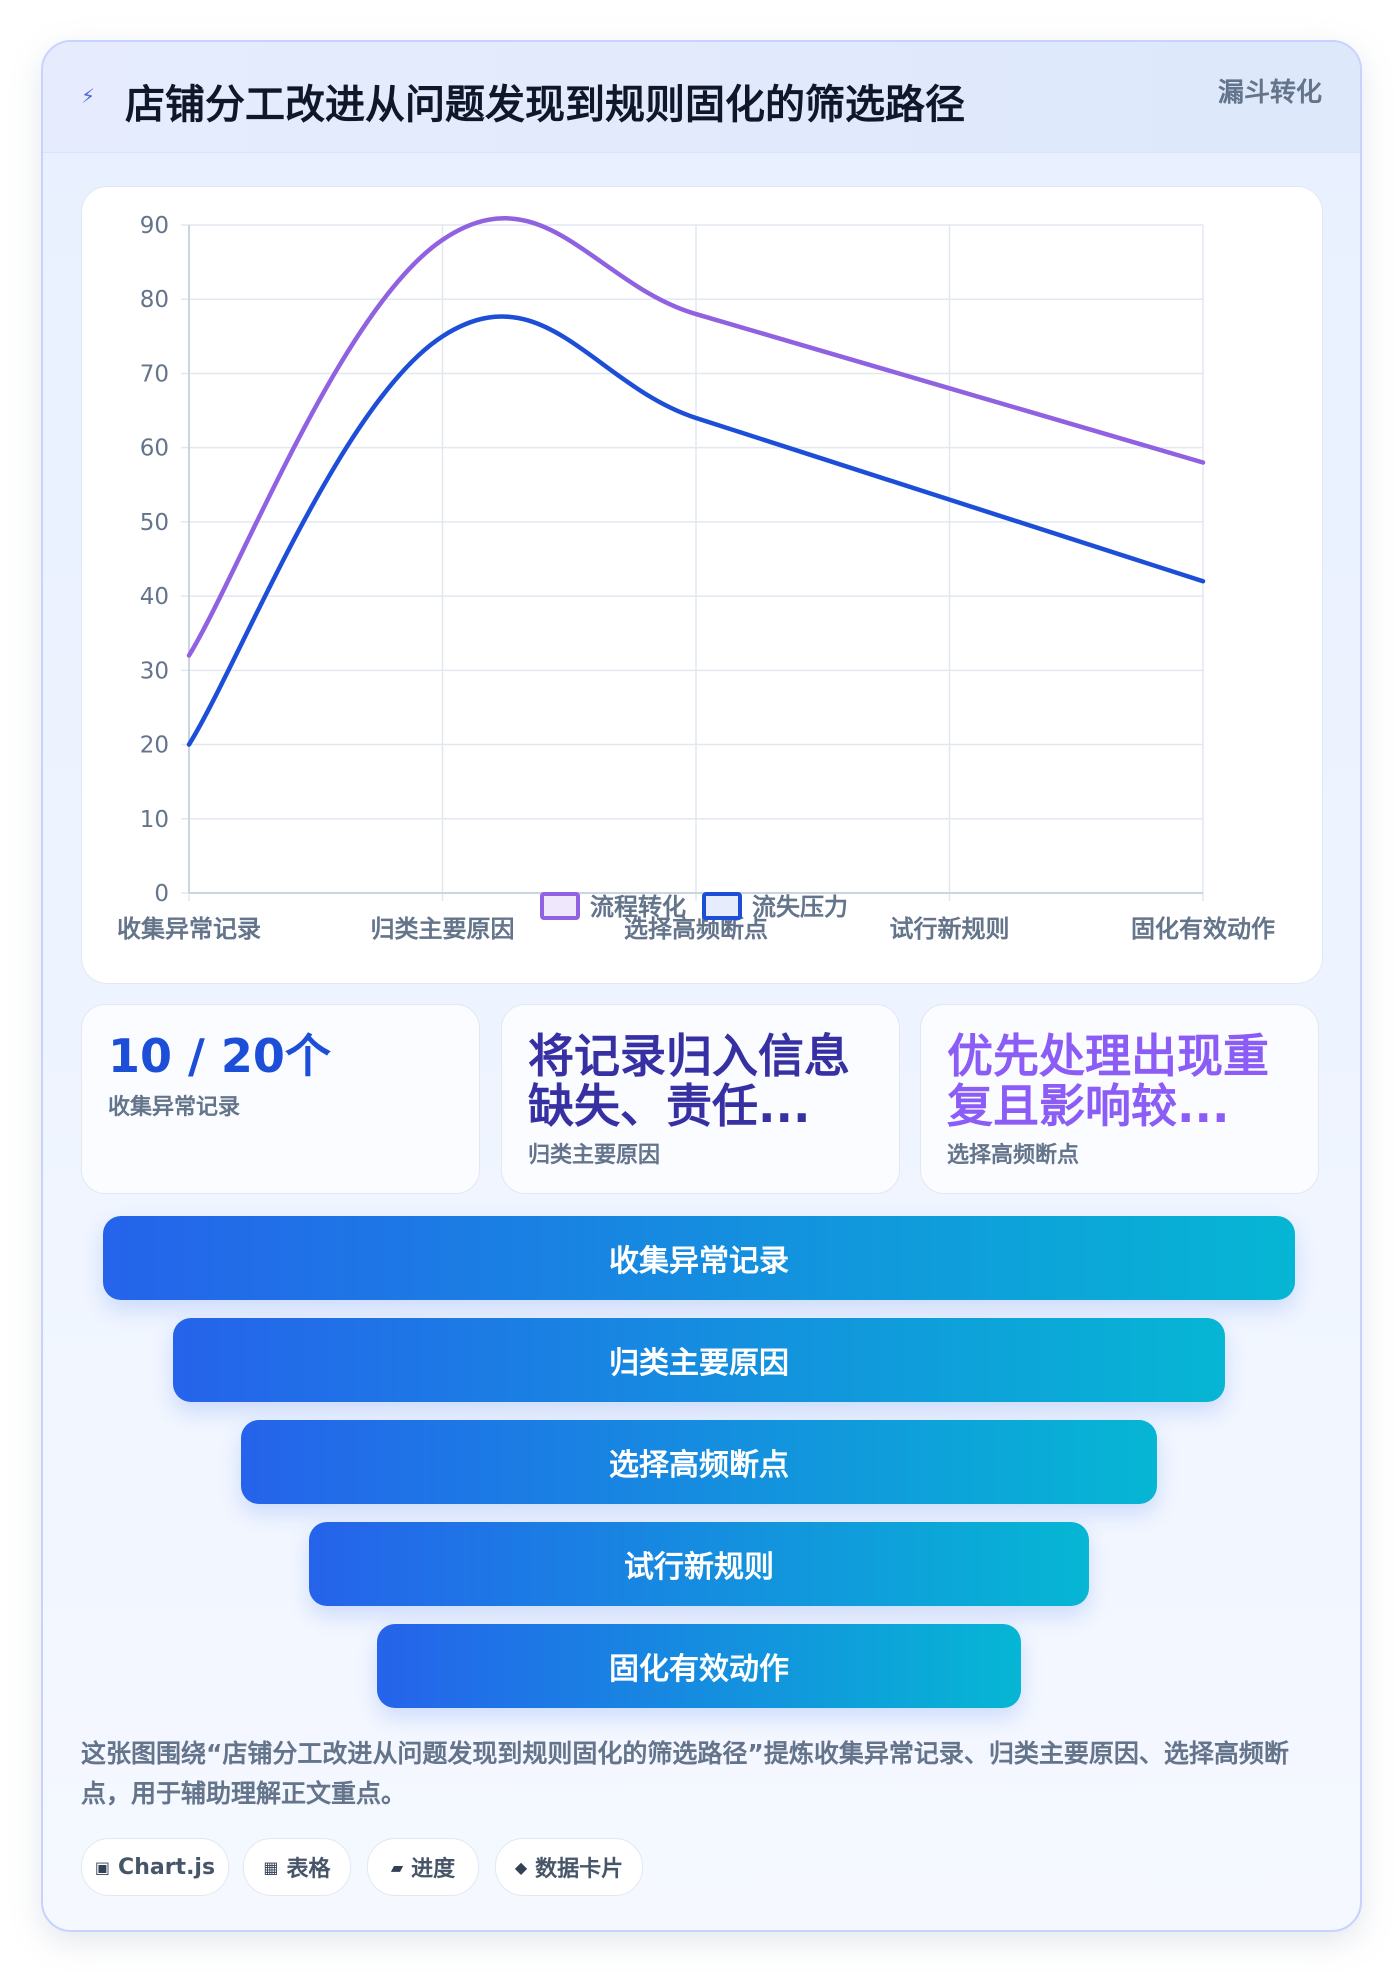 The width and height of the screenshot is (1400, 1972). I want to click on y-tick-label: 90, so click(154, 226).